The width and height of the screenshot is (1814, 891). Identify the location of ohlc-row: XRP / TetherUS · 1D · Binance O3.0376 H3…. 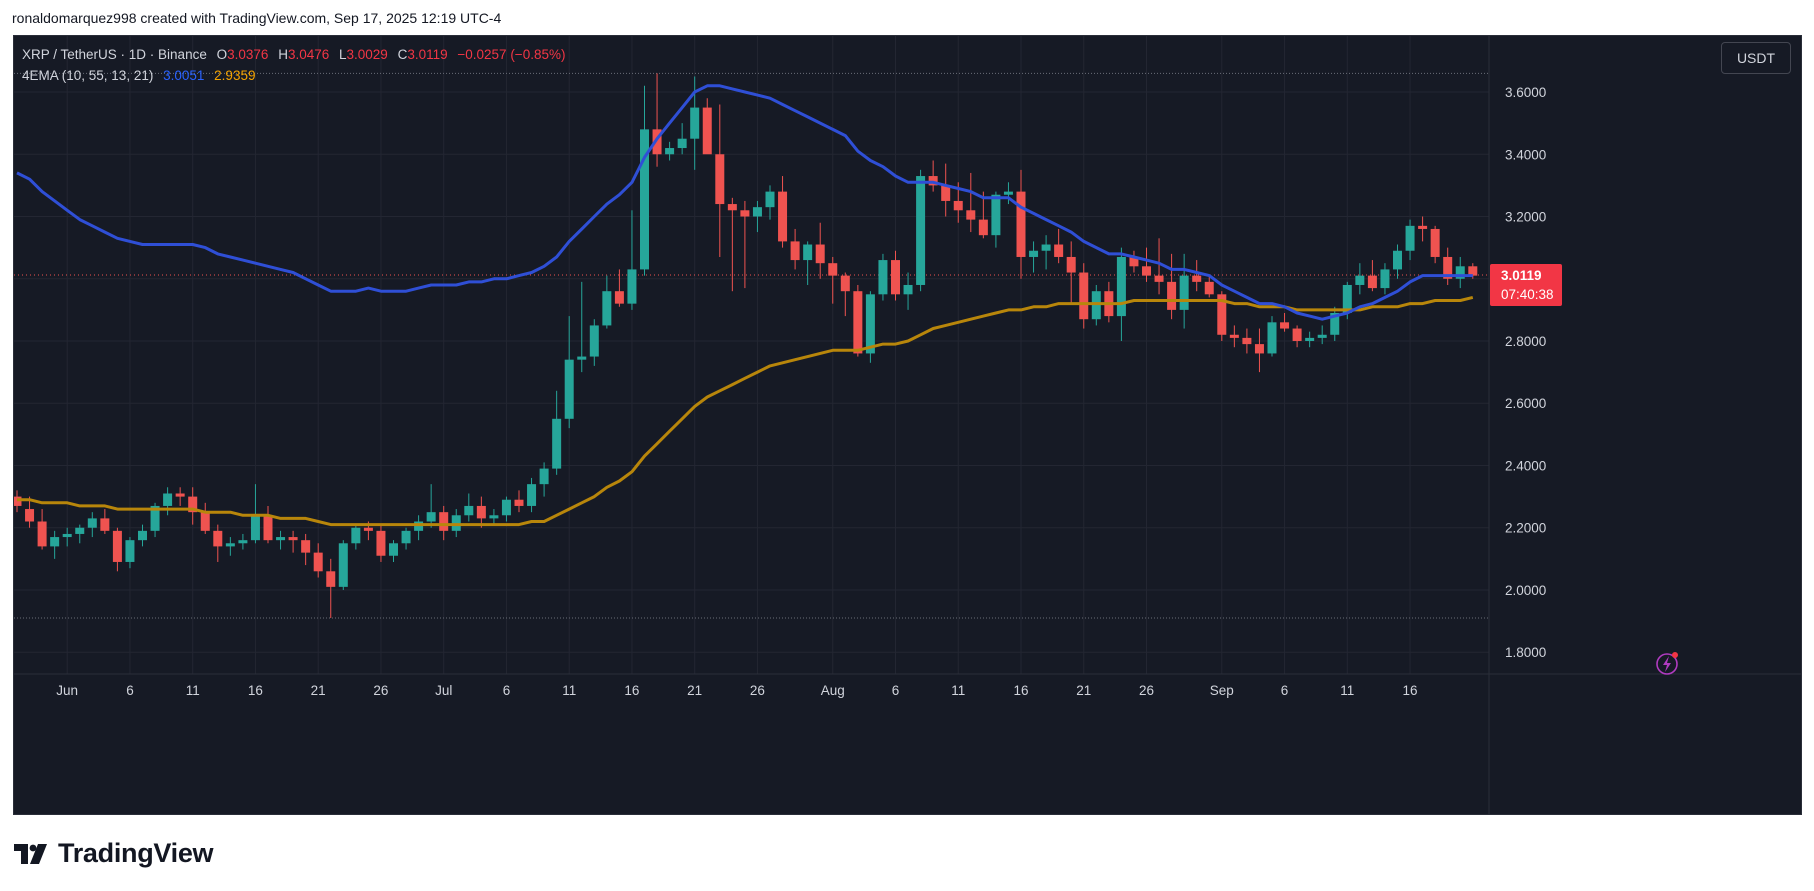
(296, 54).